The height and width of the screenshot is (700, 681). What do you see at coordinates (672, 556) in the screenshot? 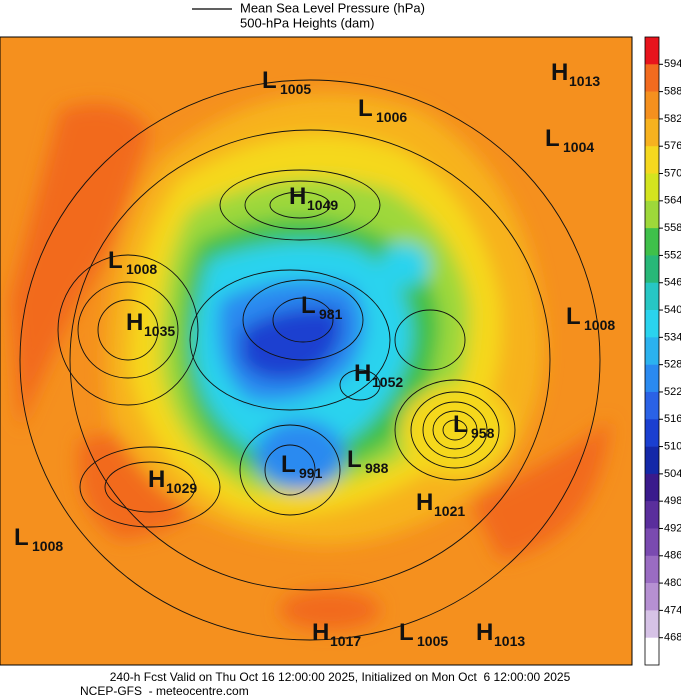
I see `colorbar-label: 486` at bounding box center [672, 556].